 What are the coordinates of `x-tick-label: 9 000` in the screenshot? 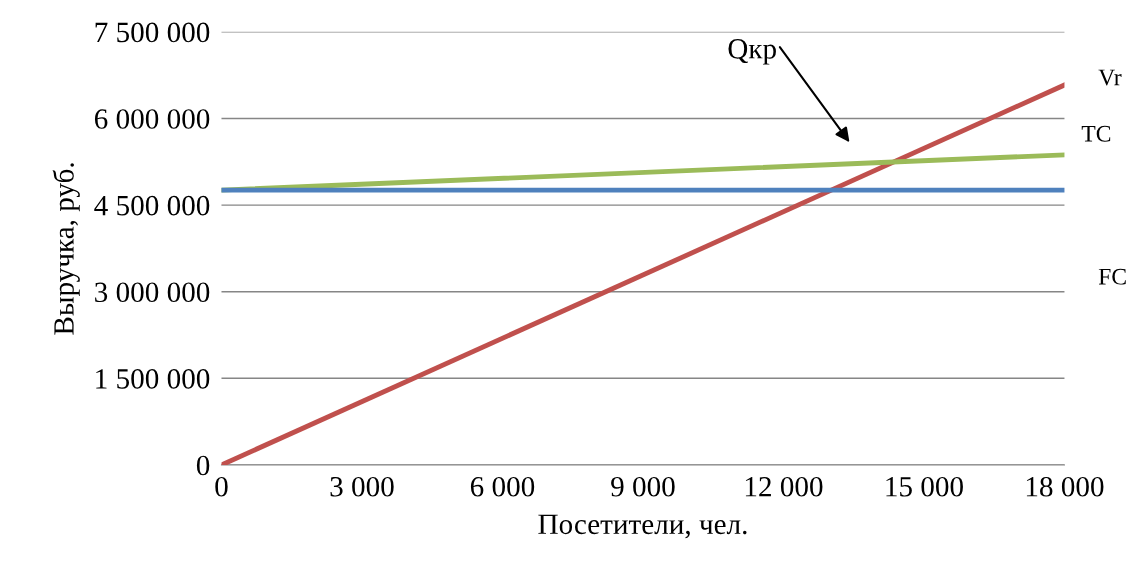 It's located at (643, 486).